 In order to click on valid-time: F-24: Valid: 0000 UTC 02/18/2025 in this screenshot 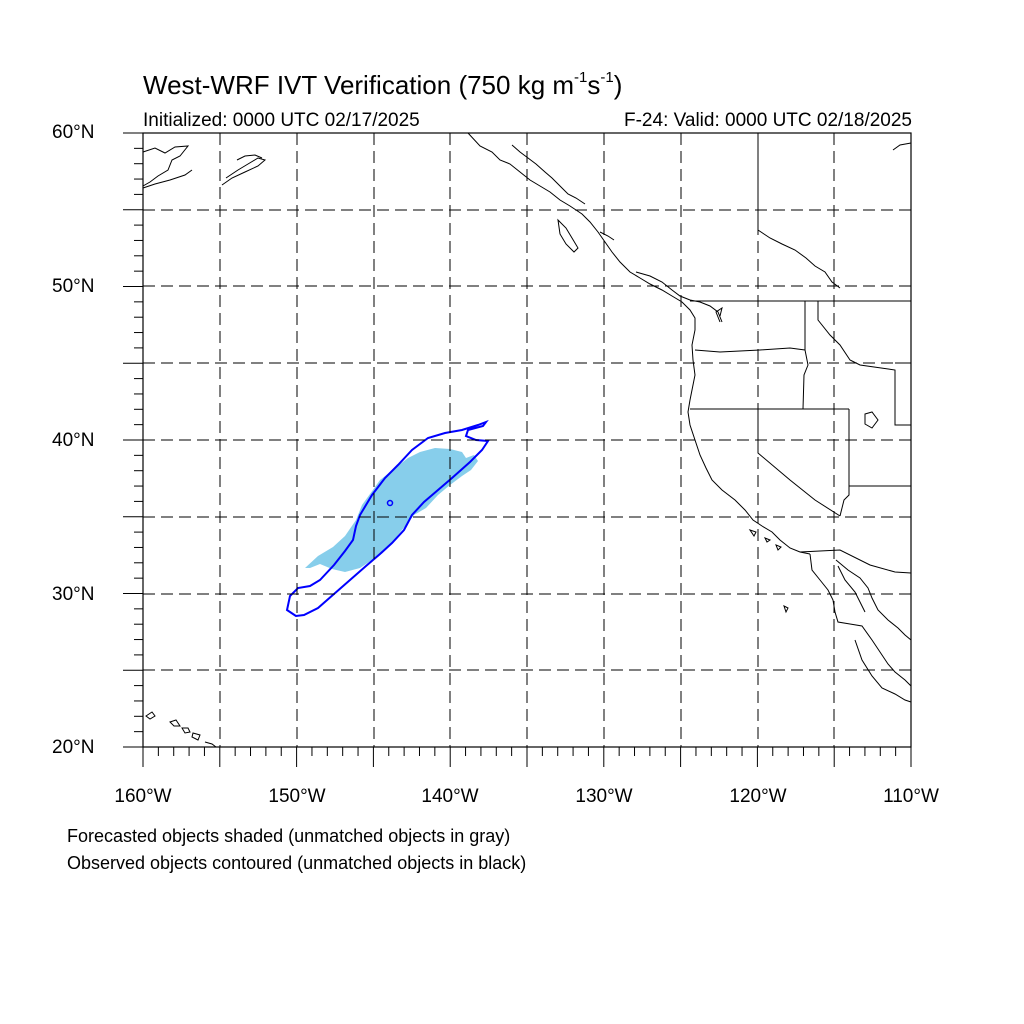, I will do `click(768, 120)`.